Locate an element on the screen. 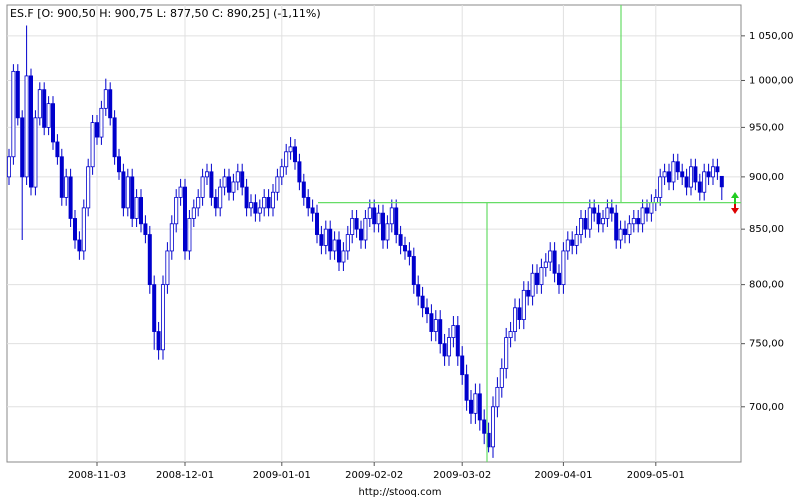  y-tick-label: 750,00 is located at coordinates (766, 344).